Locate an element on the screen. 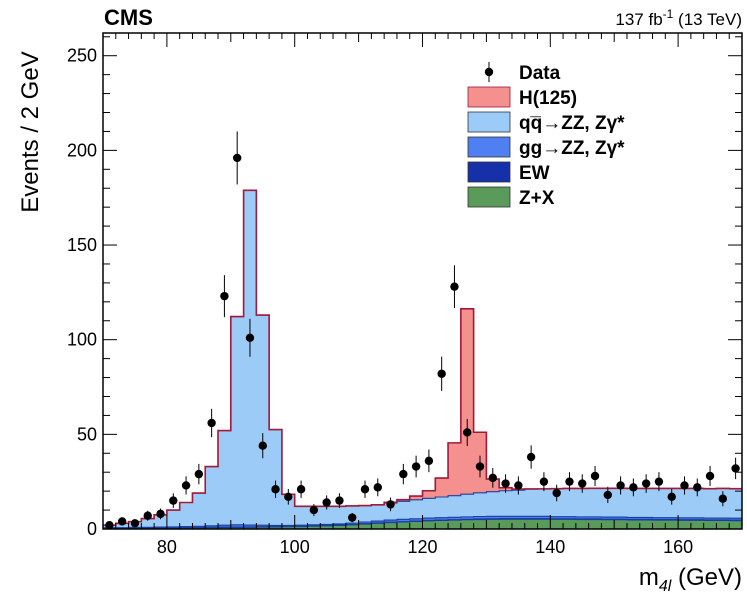 The height and width of the screenshot is (598, 747). luminosity-label: 137 fb-1 (13 TeV) is located at coordinates (678, 18).